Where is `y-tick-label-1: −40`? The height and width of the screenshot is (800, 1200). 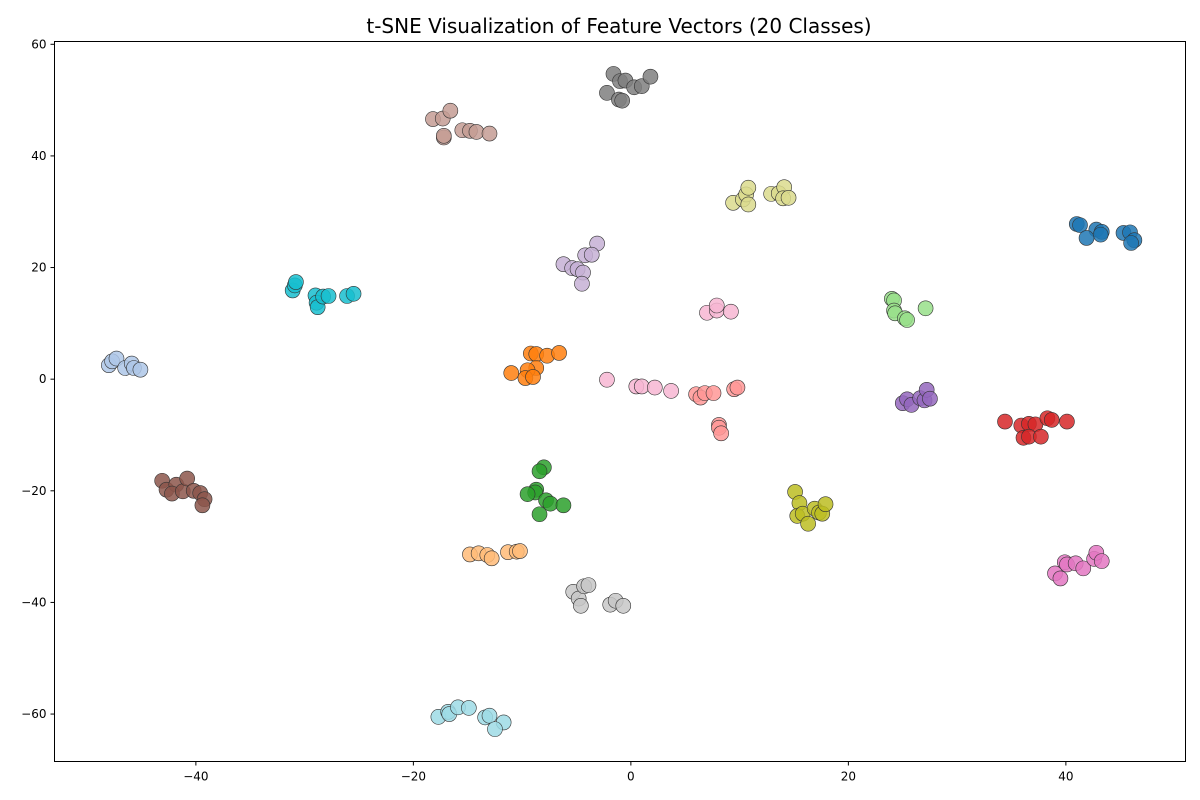 y-tick-label-1: −40 is located at coordinates (33, 602).